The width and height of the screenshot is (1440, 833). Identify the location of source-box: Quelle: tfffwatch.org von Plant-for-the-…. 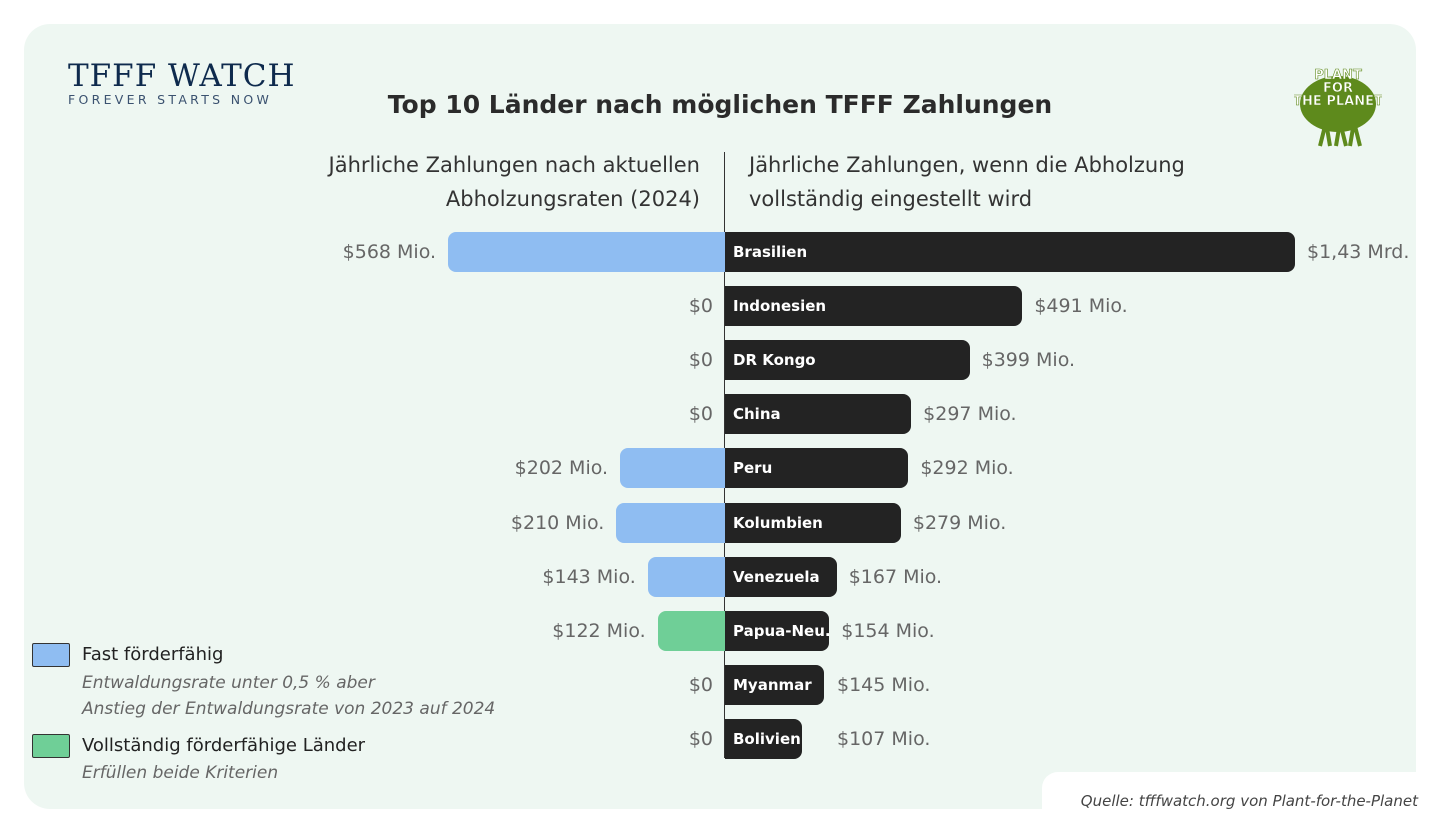
(1241, 802).